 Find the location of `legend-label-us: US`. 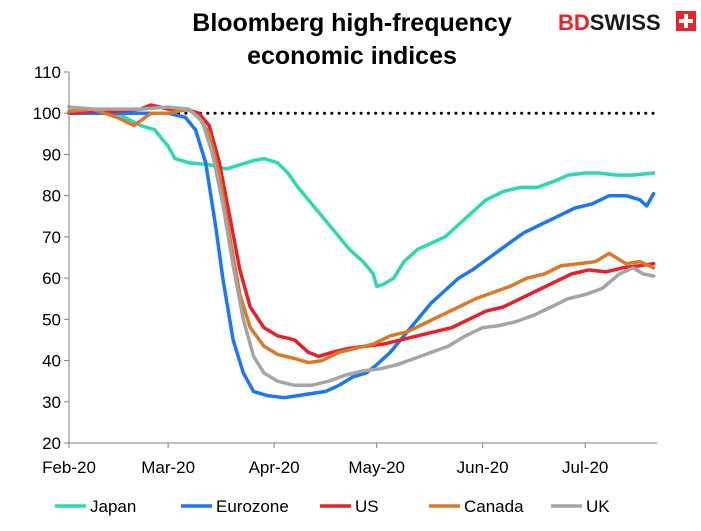

legend-label-us: US is located at coordinates (367, 506).